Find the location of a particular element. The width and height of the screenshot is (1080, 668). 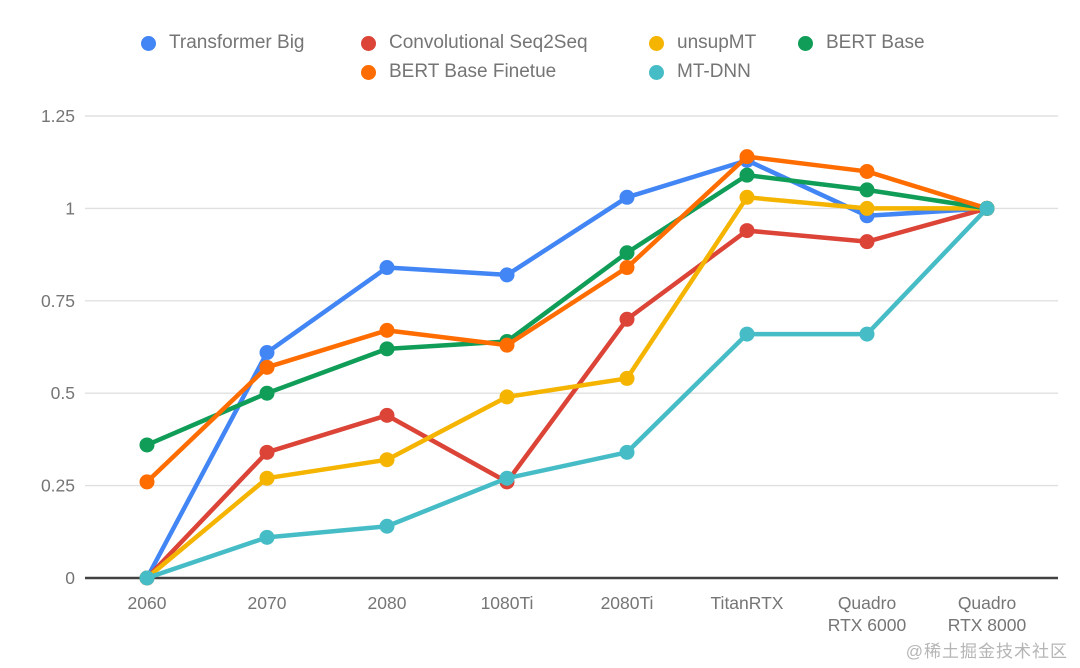

data-point-bert-base-titanrtx is located at coordinates (747, 175).